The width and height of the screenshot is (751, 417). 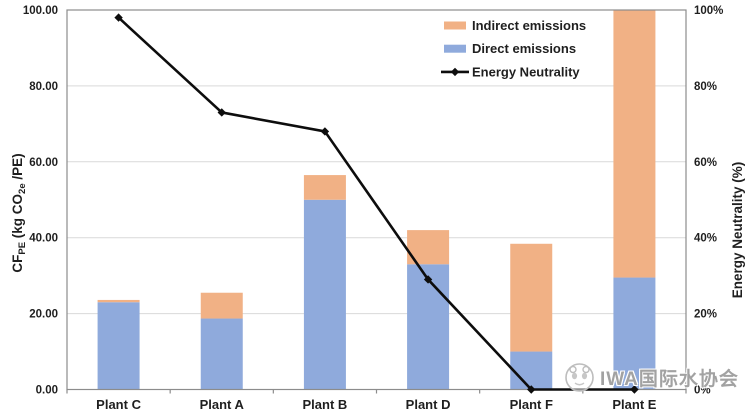 What do you see at coordinates (531, 370) in the screenshot?
I see `bar-direct-plant-f` at bounding box center [531, 370].